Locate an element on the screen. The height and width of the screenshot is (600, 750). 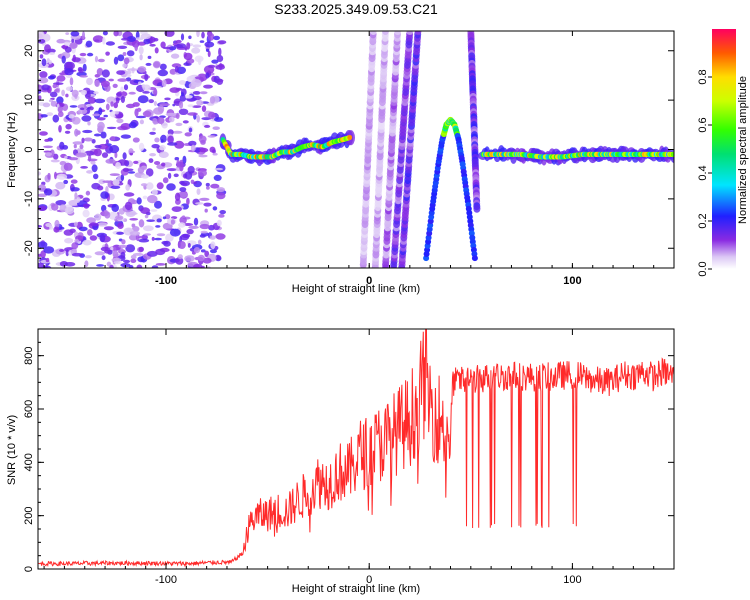
spectrogram-ylabel: Frequency (Hz) is located at coordinates (12, 150).